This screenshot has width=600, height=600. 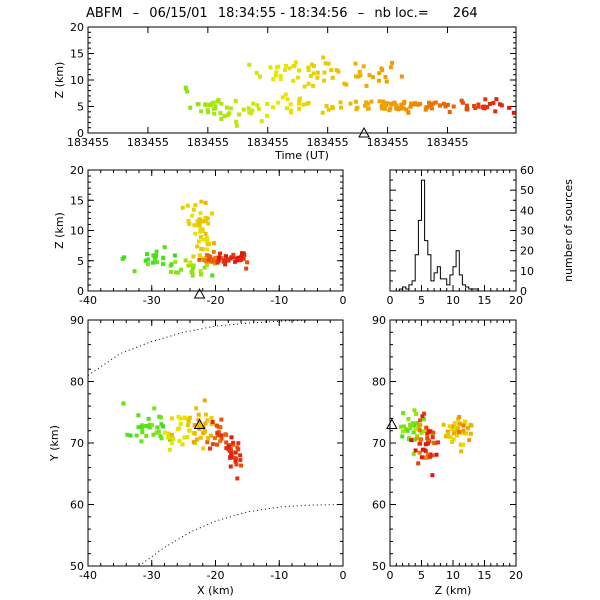 I want to click on x-y-ytick-label: 70, so click(x=77, y=443).